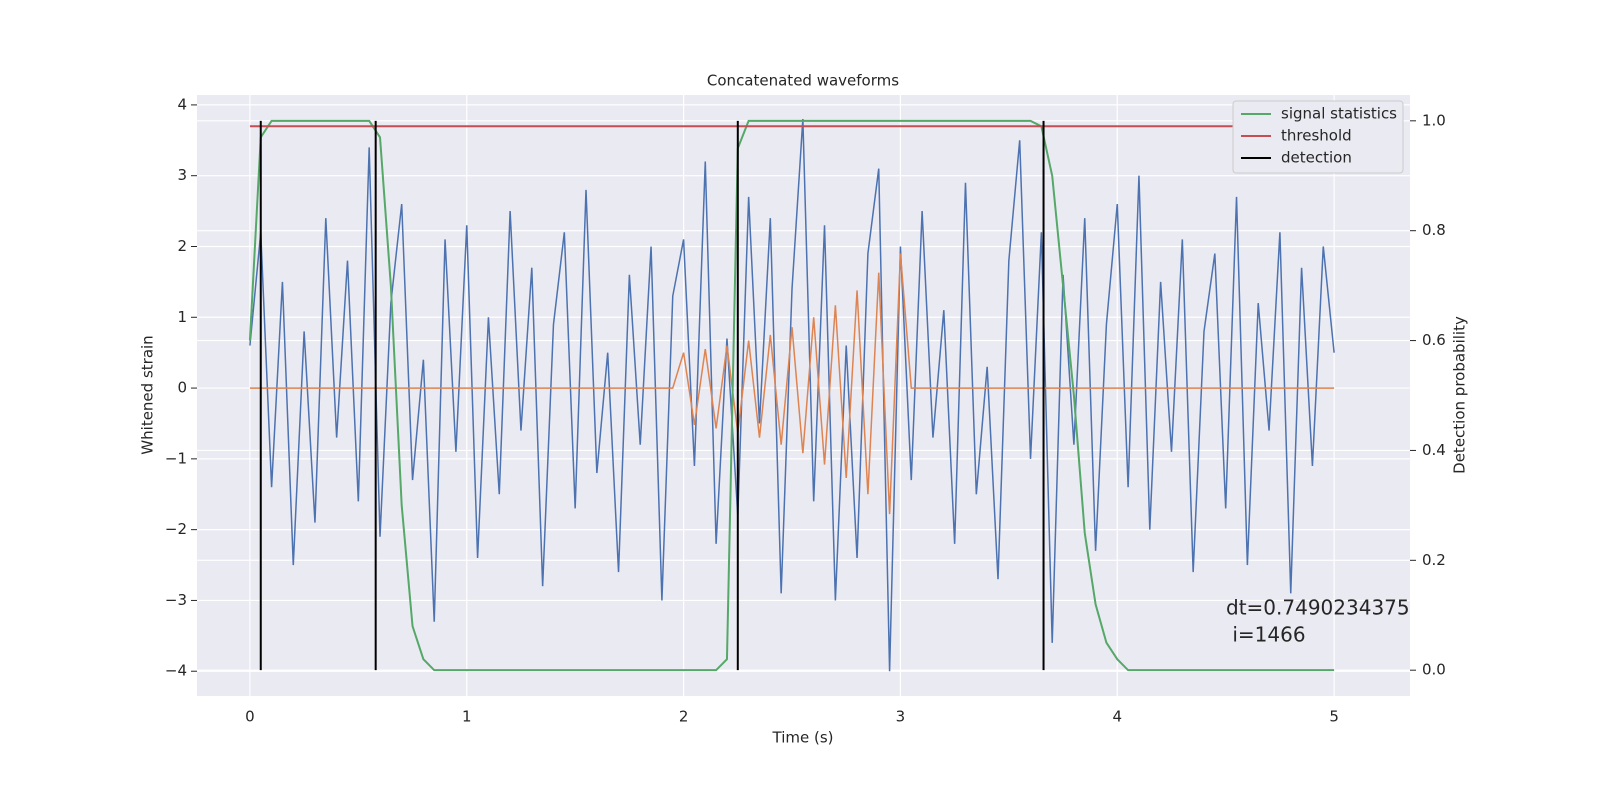 Image resolution: width=1600 pixels, height=800 pixels. Describe the element at coordinates (1117, 717) in the screenshot. I see `x-tick-label: 4` at that location.